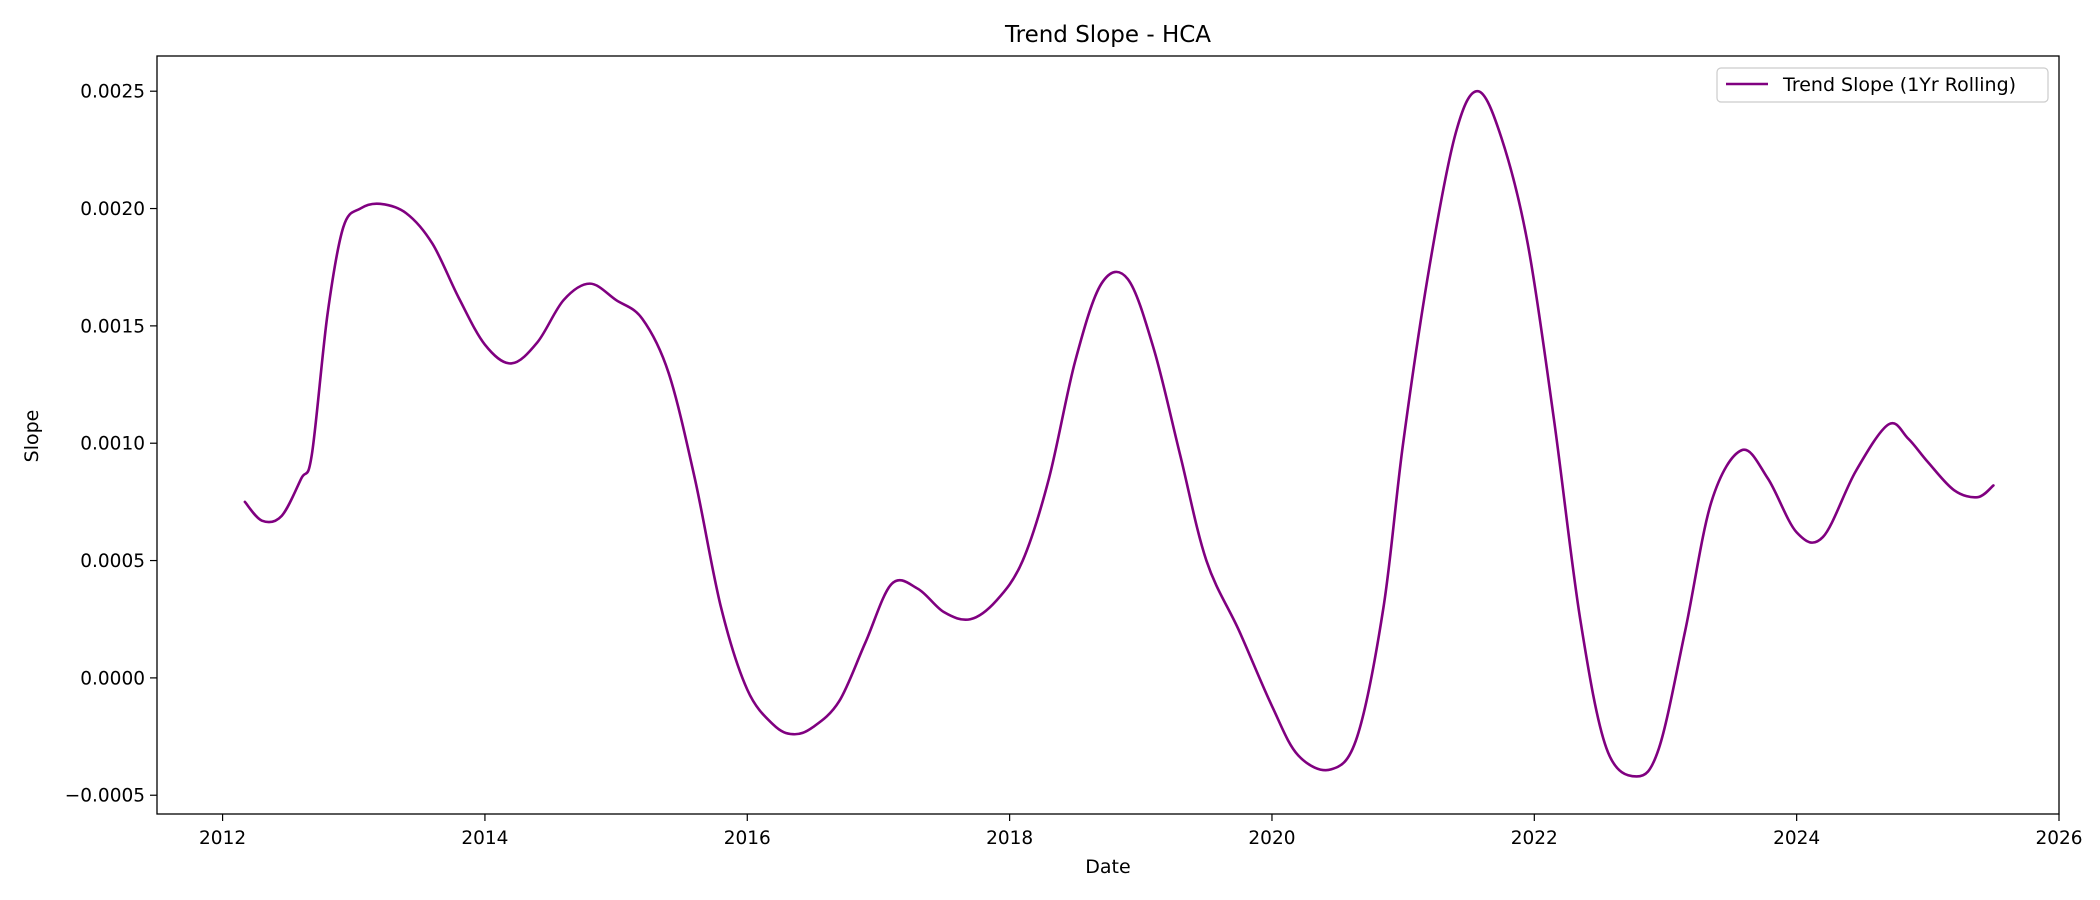 The image size is (2100, 900). What do you see at coordinates (112, 678) in the screenshot?
I see `y-tick-label: 0.0000` at bounding box center [112, 678].